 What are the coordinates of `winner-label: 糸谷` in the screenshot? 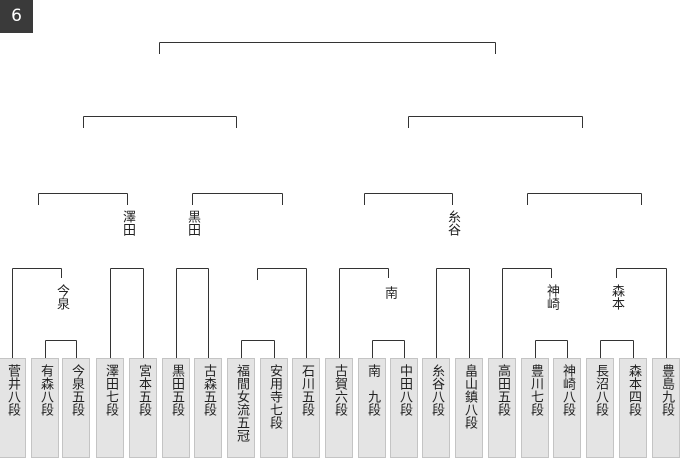 It's located at (452, 223).